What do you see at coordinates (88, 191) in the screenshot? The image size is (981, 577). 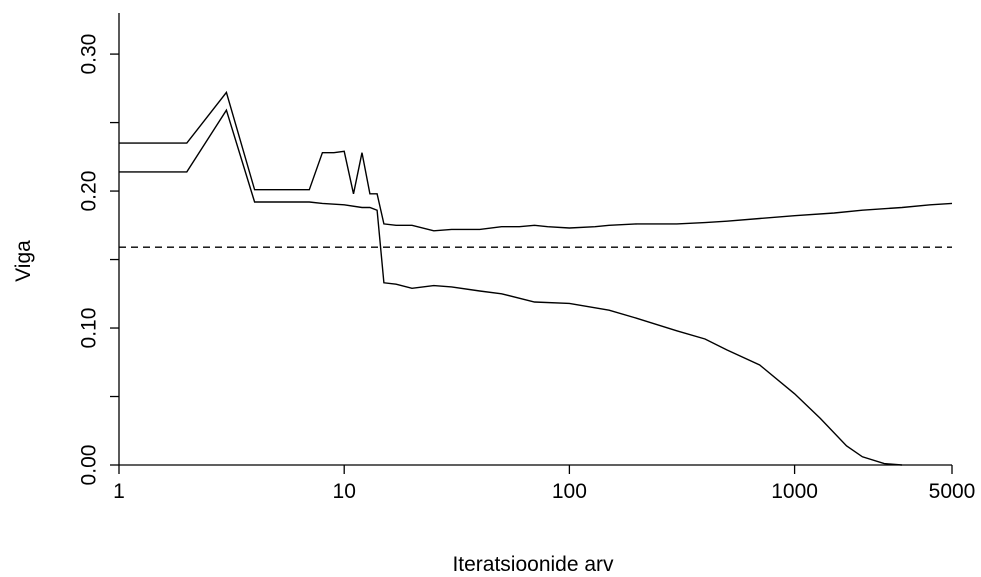 I see `y-tick-label: 0.20` at bounding box center [88, 191].